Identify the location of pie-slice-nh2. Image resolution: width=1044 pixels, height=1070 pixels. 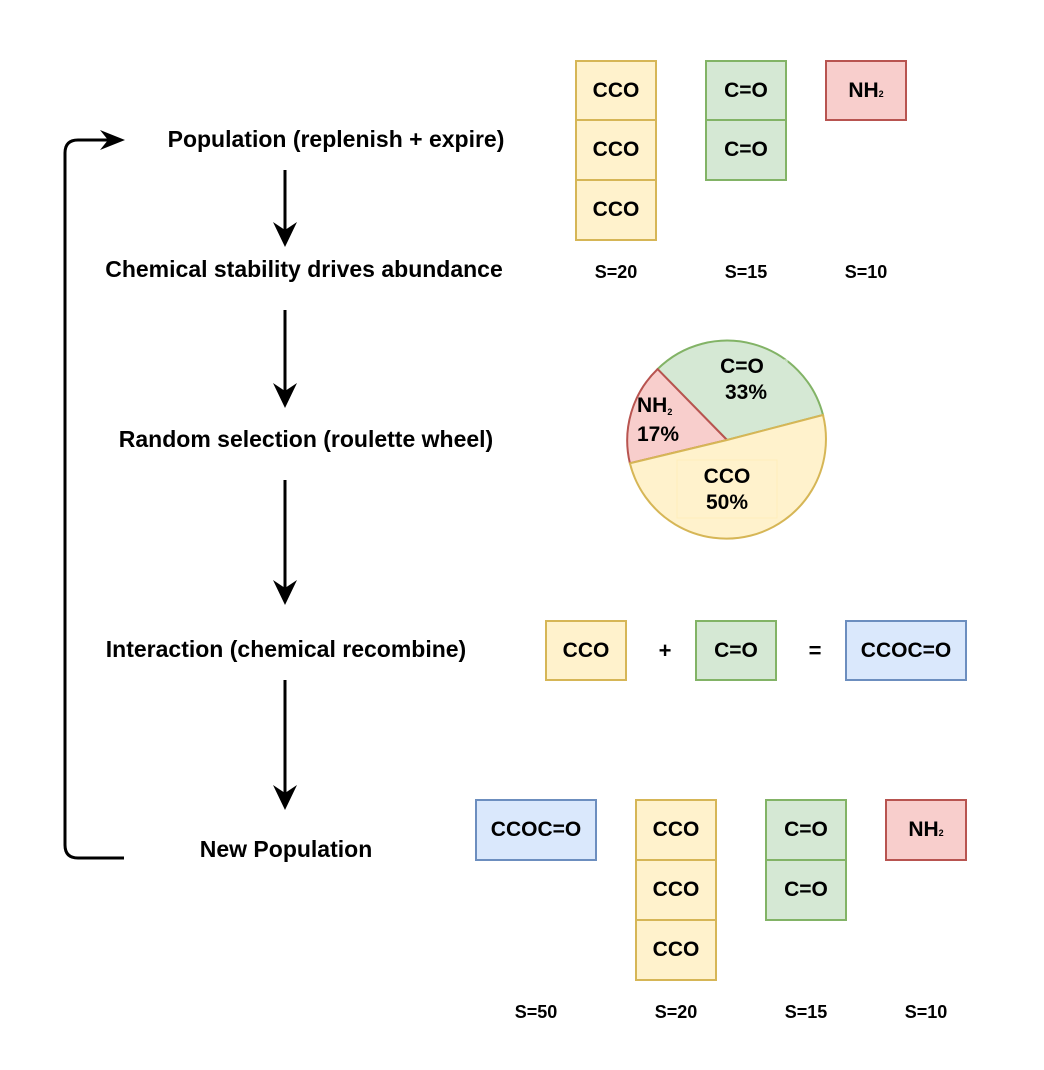
(677, 416).